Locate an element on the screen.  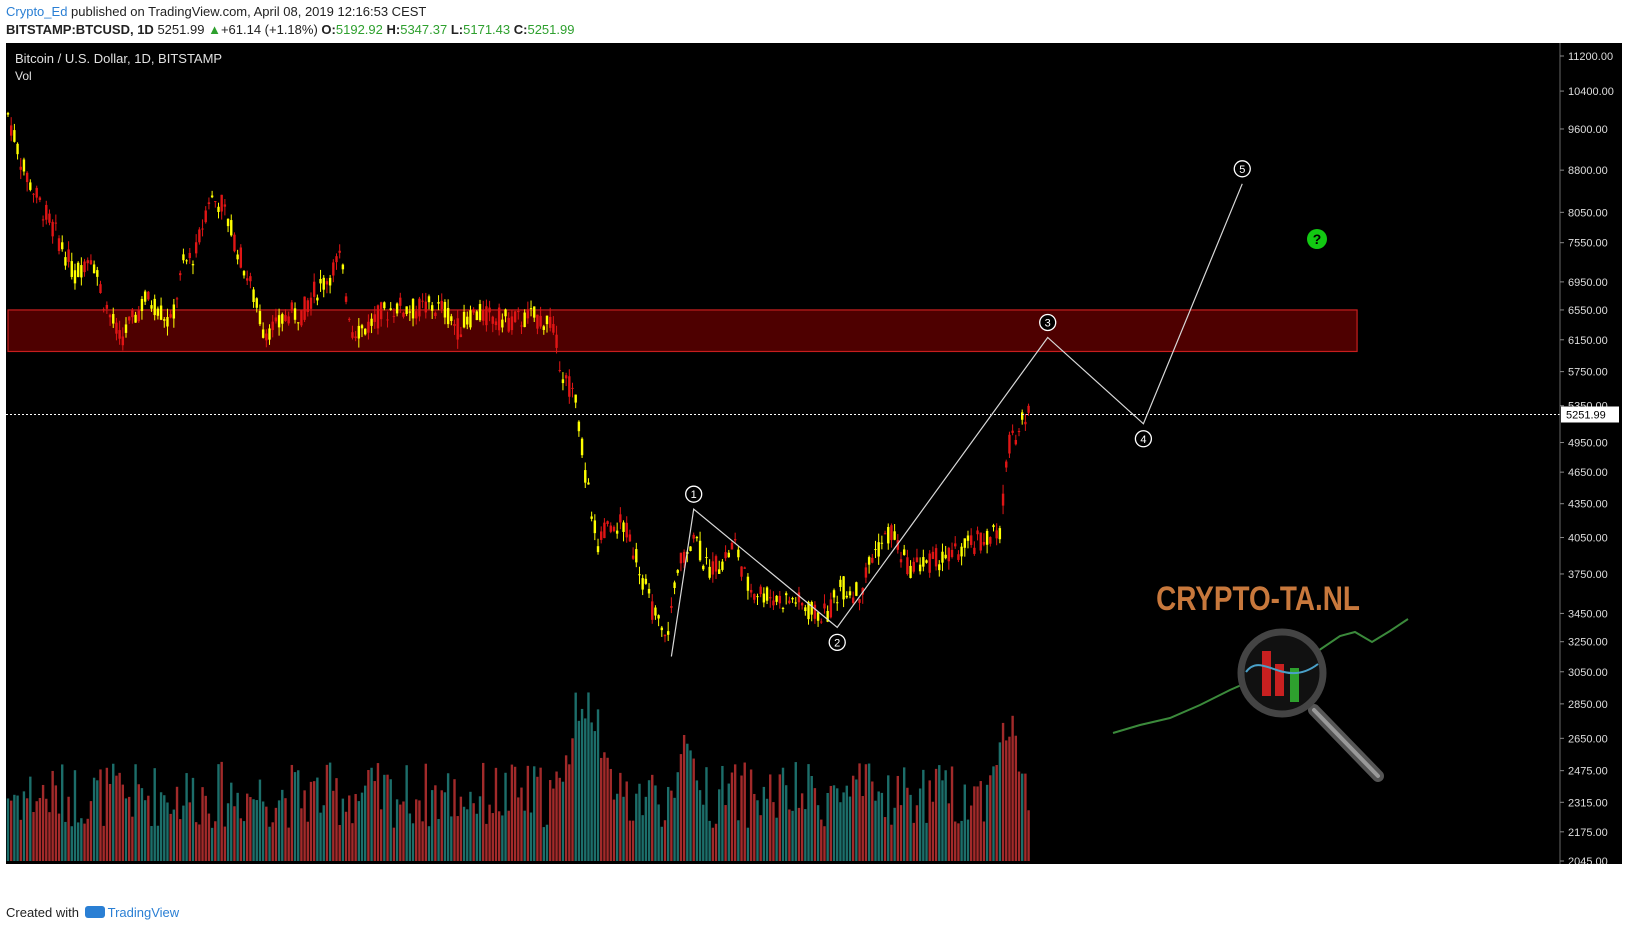
high-value: 5347.37 is located at coordinates (424, 29).